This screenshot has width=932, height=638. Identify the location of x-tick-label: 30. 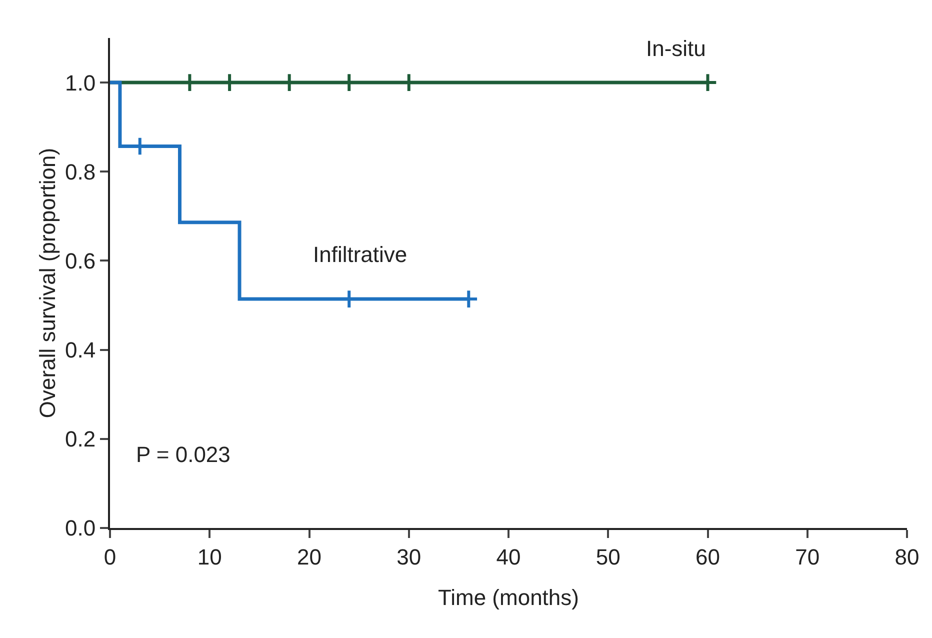
(409, 557).